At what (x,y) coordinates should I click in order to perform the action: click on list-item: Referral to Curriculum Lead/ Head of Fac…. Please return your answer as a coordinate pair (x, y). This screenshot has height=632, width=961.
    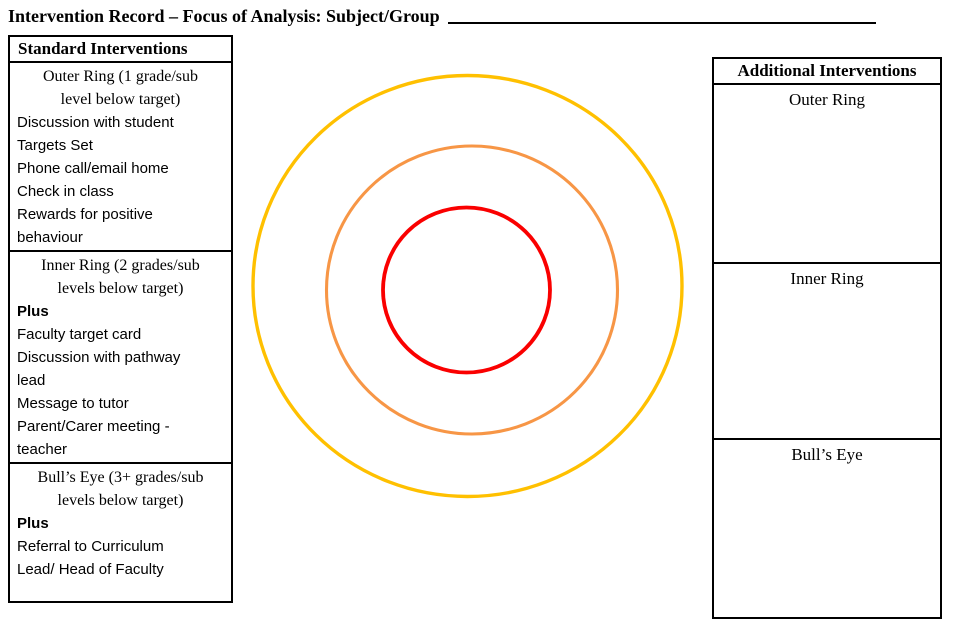
    Looking at the image, I should click on (90, 558).